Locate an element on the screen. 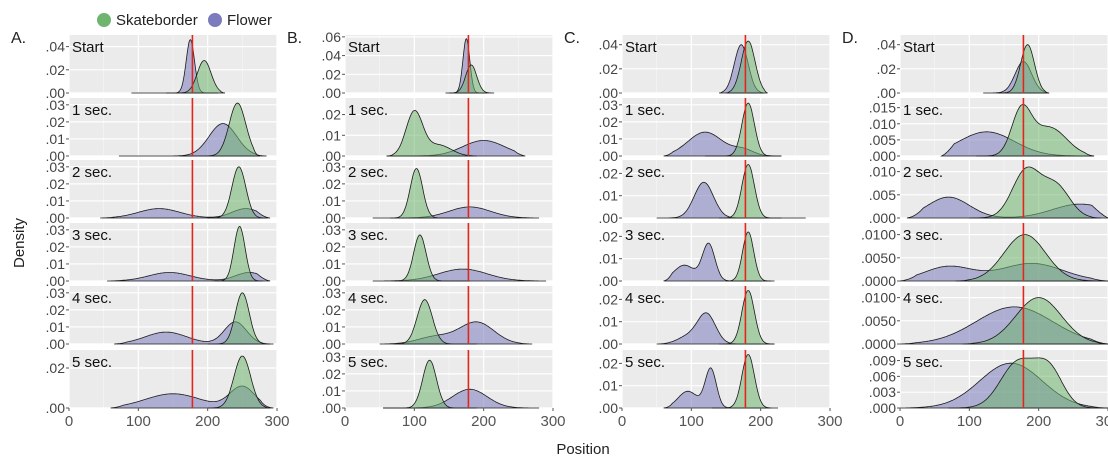 This screenshot has height=459, width=1108. y-tick-label: .0050 is located at coordinates (878, 258).